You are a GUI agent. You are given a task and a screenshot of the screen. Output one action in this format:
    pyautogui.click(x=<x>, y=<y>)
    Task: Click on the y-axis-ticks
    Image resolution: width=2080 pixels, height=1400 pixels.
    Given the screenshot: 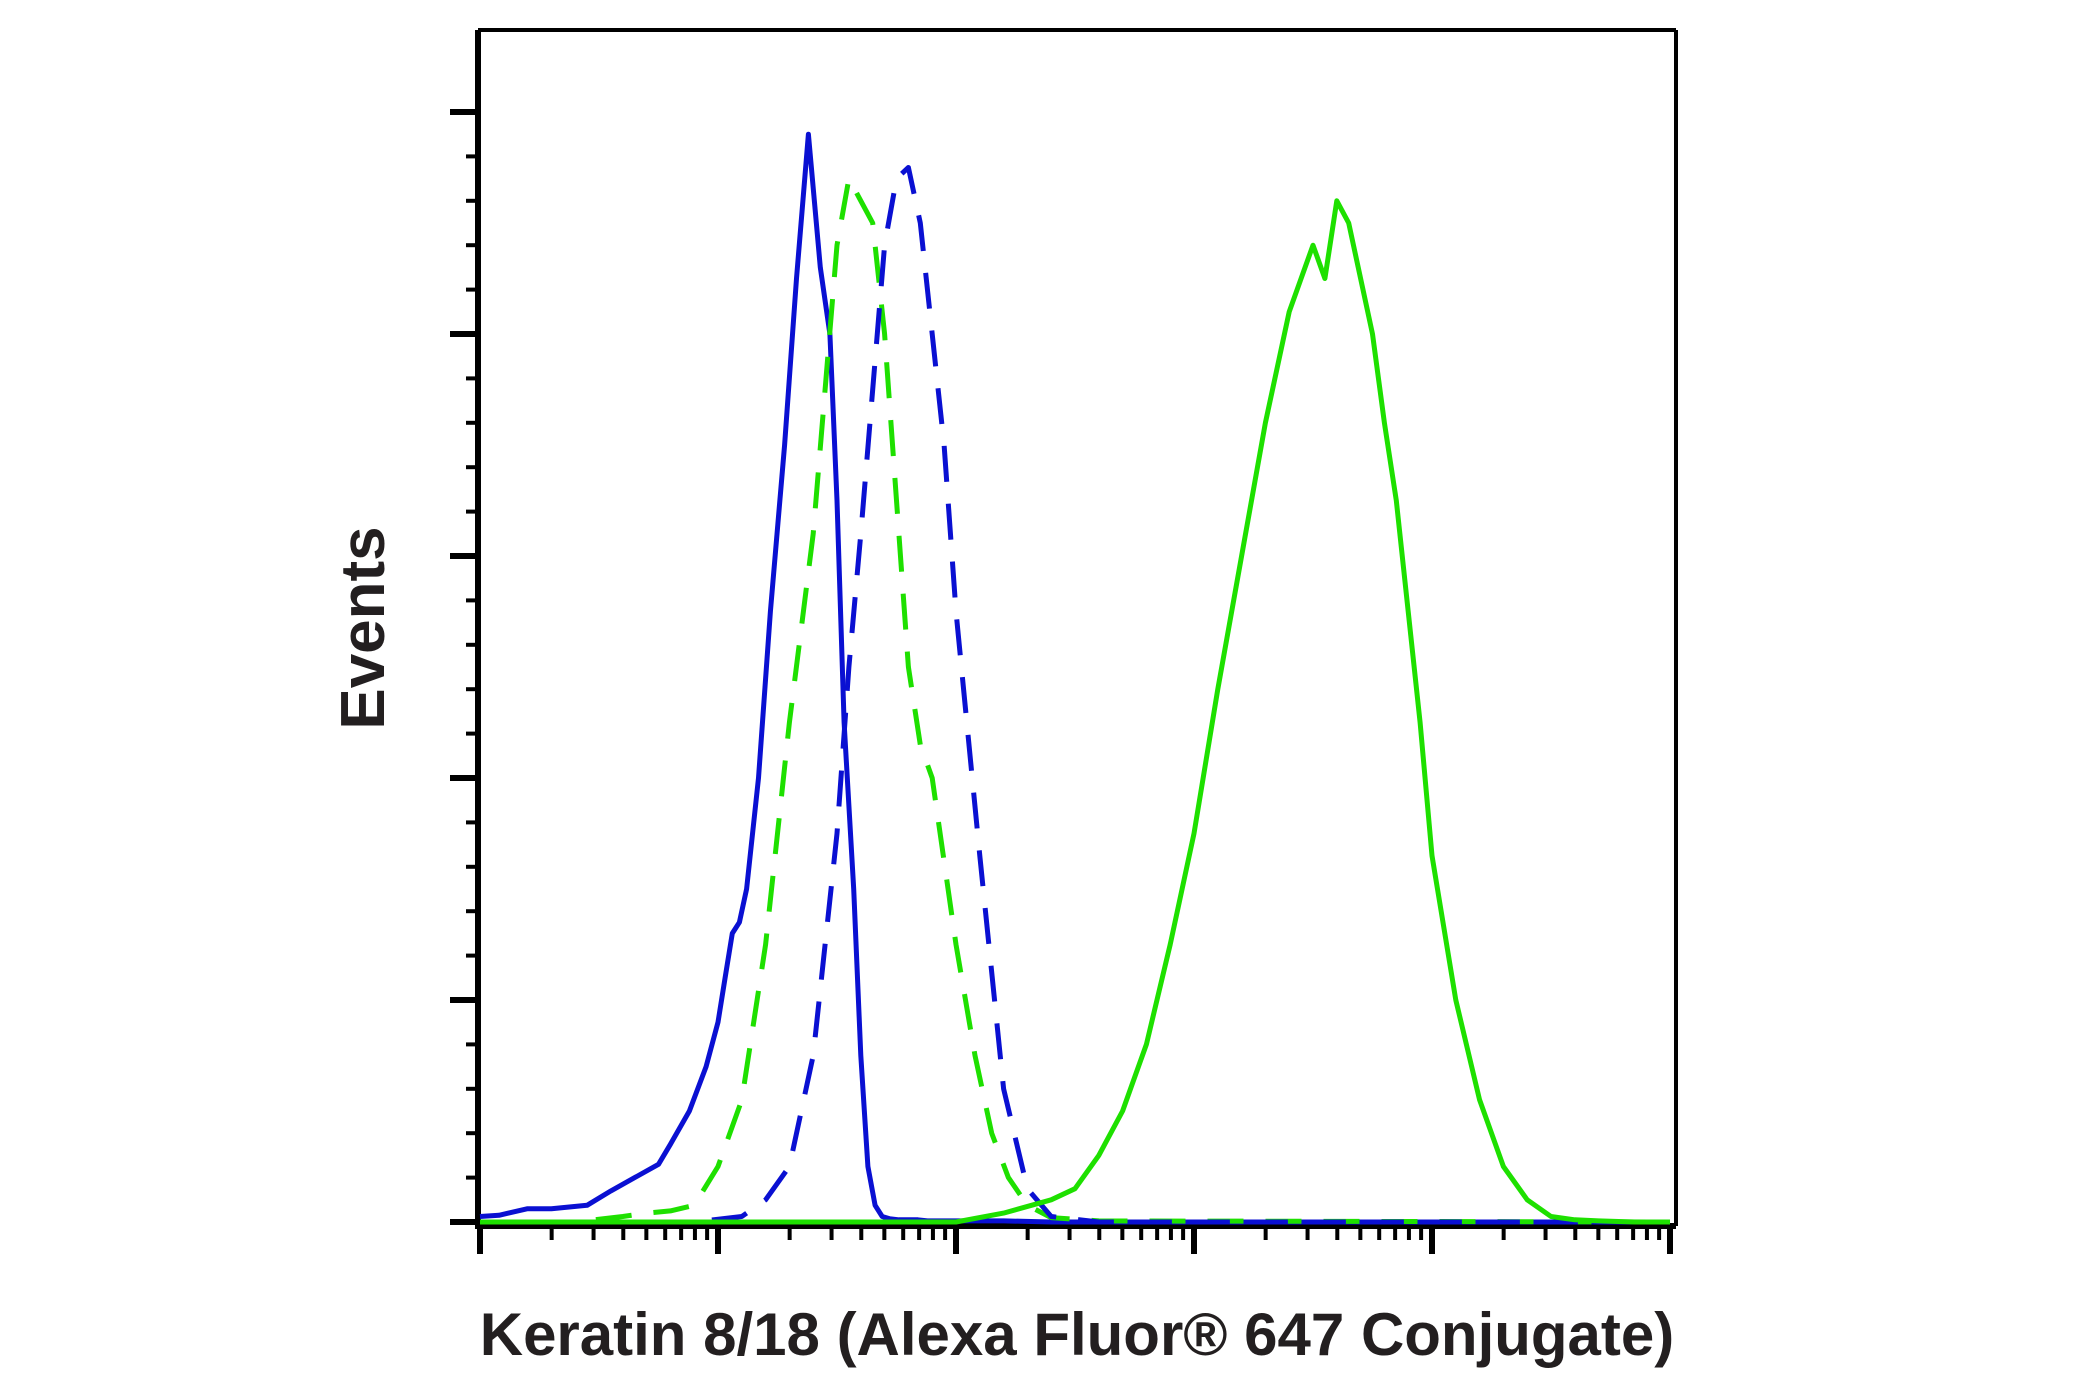 What is the action you would take?
    pyautogui.click(x=464, y=667)
    